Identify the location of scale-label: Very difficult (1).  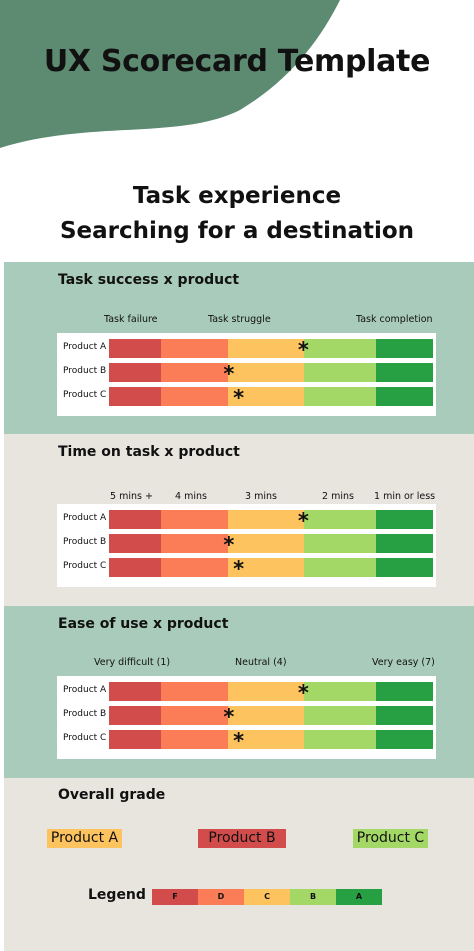
(132, 662).